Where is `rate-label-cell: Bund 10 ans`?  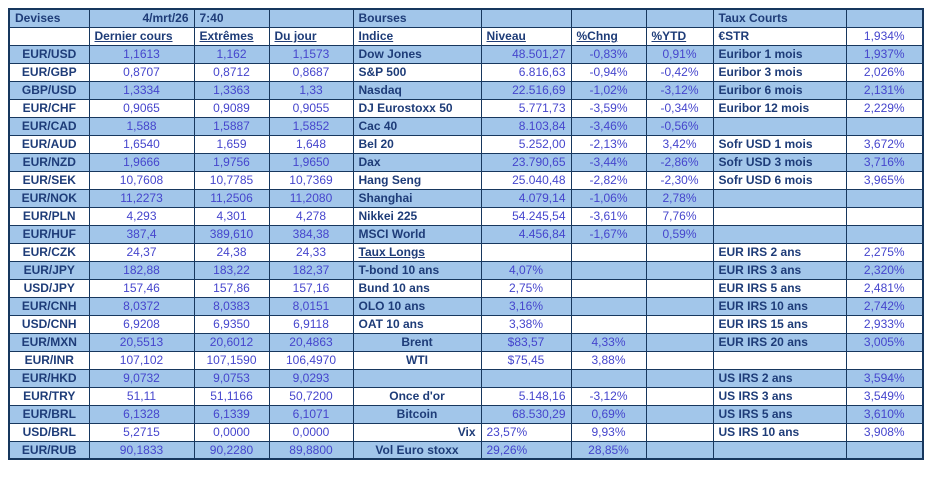
rate-label-cell: Bund 10 ans is located at coordinates (417, 288).